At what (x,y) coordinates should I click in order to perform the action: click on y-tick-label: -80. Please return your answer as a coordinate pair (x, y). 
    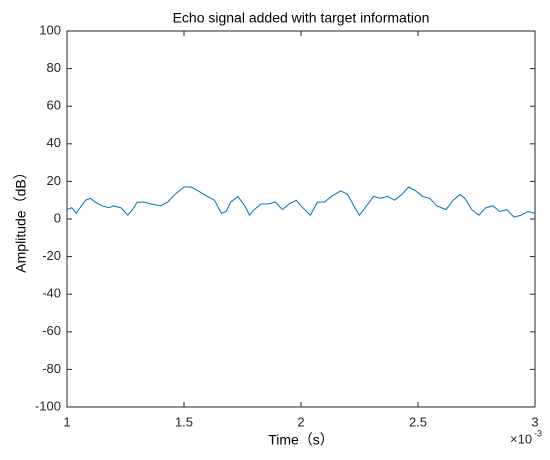
    Looking at the image, I should click on (51, 368).